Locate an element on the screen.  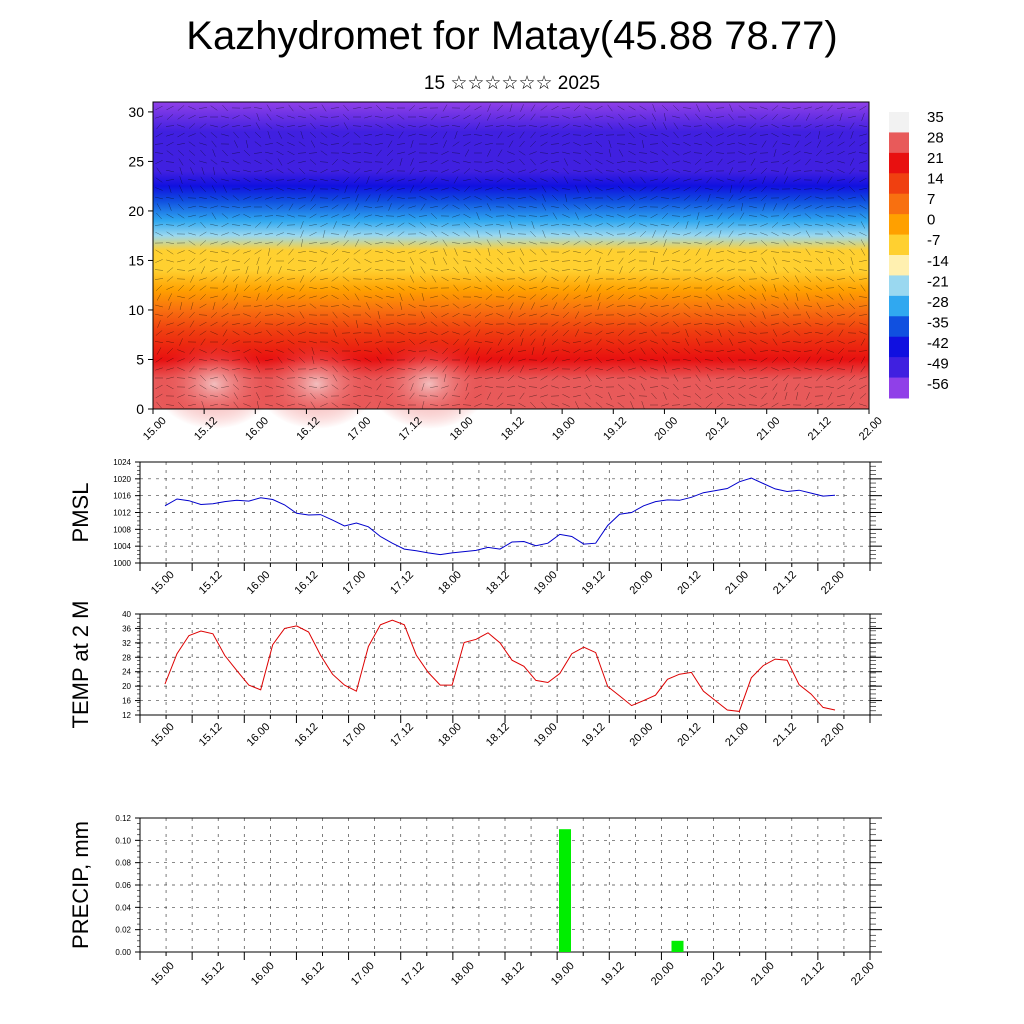
colorbar-label: -28 is located at coordinates (938, 302).